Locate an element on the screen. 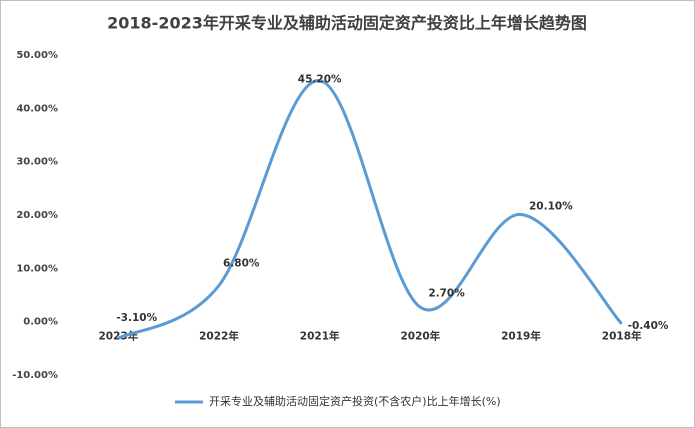 The image size is (695, 428). y-tick-label: 0.00% is located at coordinates (40, 322).